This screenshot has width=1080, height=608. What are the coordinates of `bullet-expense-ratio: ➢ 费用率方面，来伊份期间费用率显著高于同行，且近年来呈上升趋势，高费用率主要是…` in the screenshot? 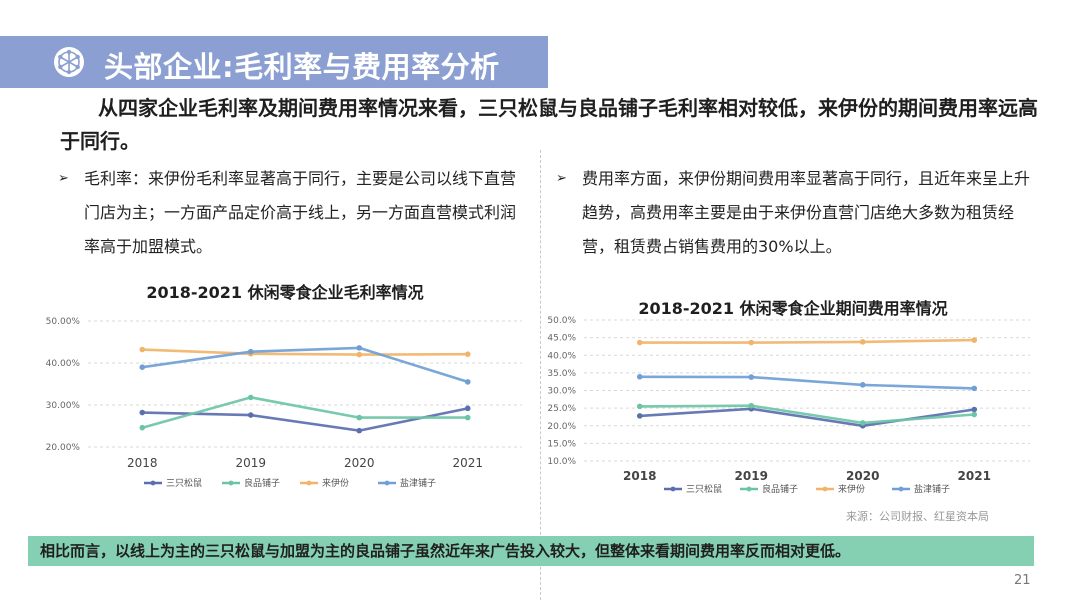 It's located at (795, 213).